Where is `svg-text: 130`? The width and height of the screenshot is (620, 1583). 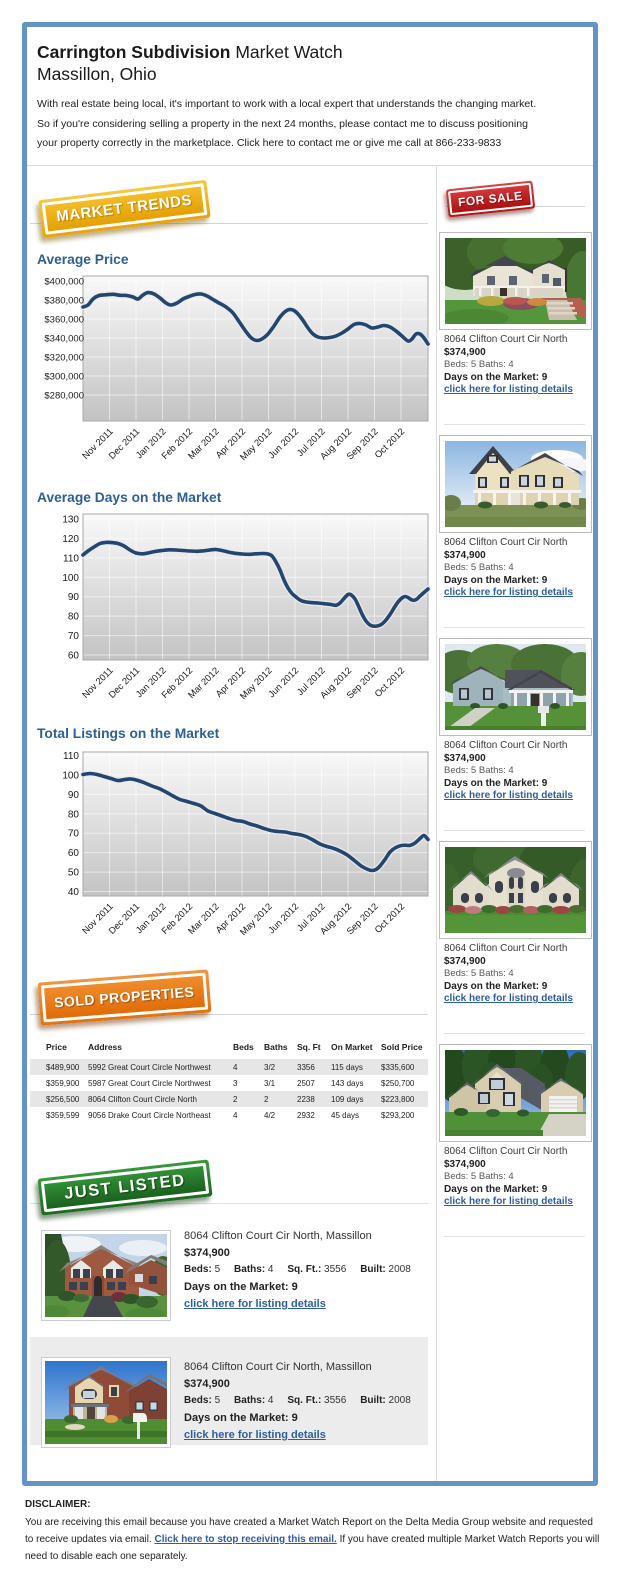
svg-text: 130 is located at coordinates (70, 520).